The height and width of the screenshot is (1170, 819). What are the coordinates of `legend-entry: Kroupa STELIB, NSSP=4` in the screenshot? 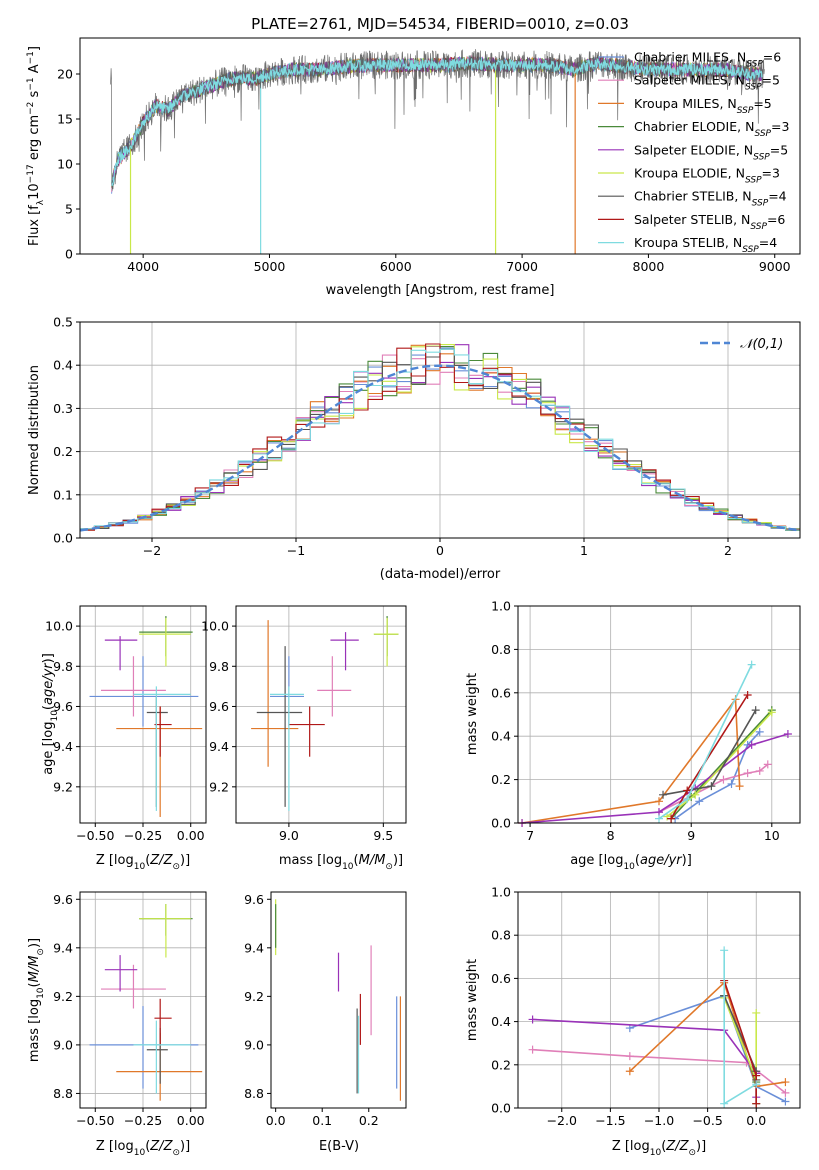 It's located at (705, 245).